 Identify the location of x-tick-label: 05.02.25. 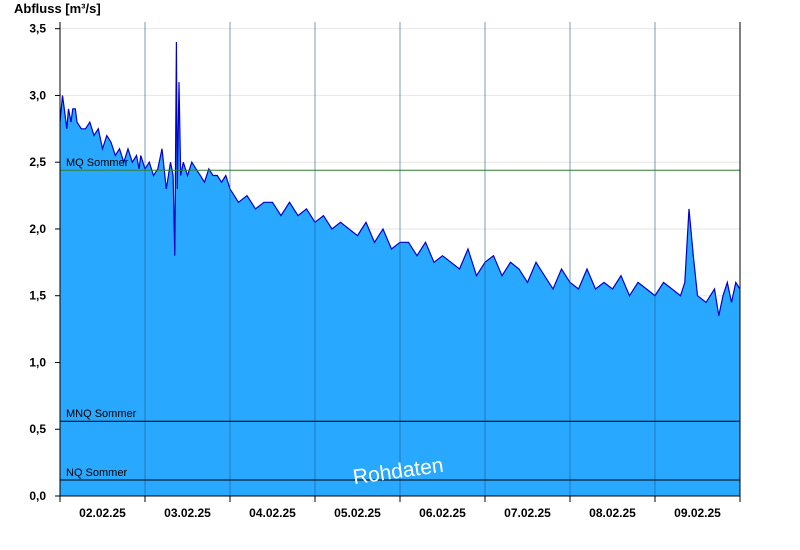
(357, 513).